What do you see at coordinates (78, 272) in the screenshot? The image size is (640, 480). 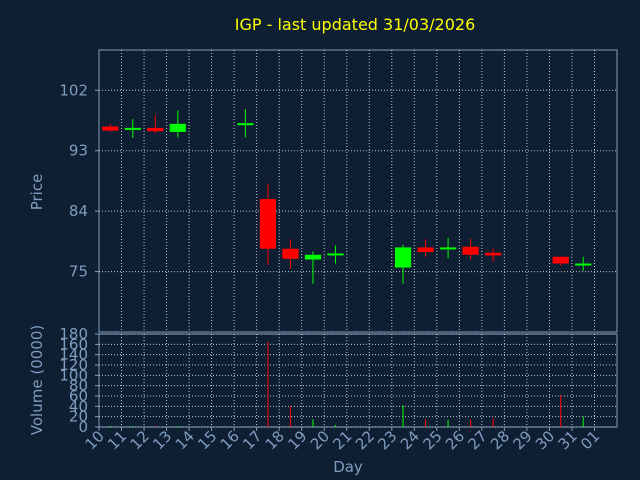 I see `price-tick-label: 75` at bounding box center [78, 272].